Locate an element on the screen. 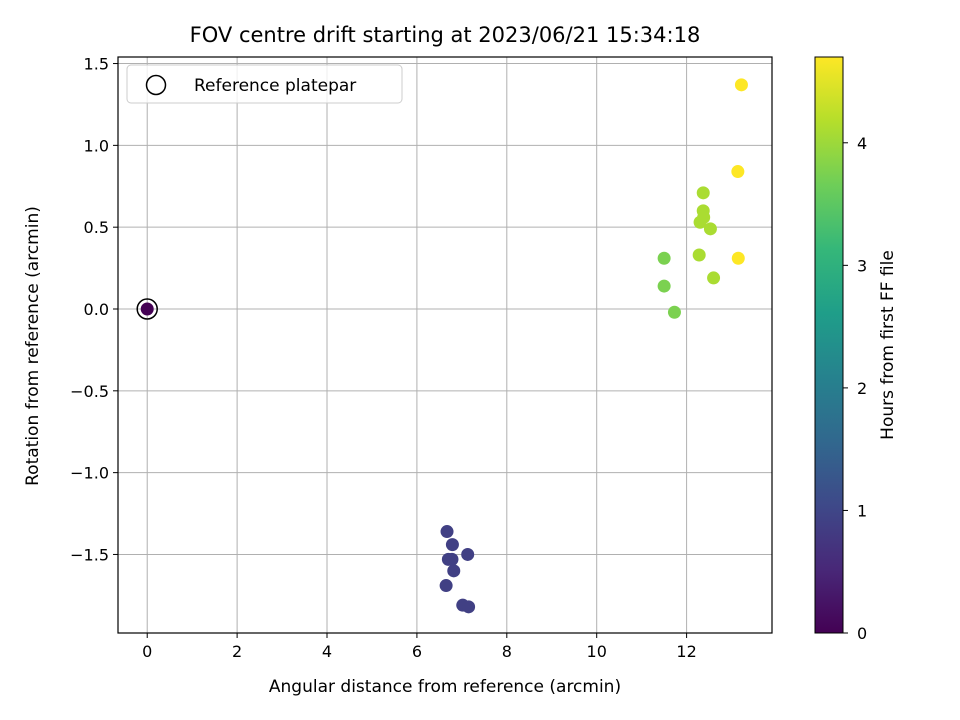  x-axis-label: Angular distance from reference (arcmin) is located at coordinates (445, 687).